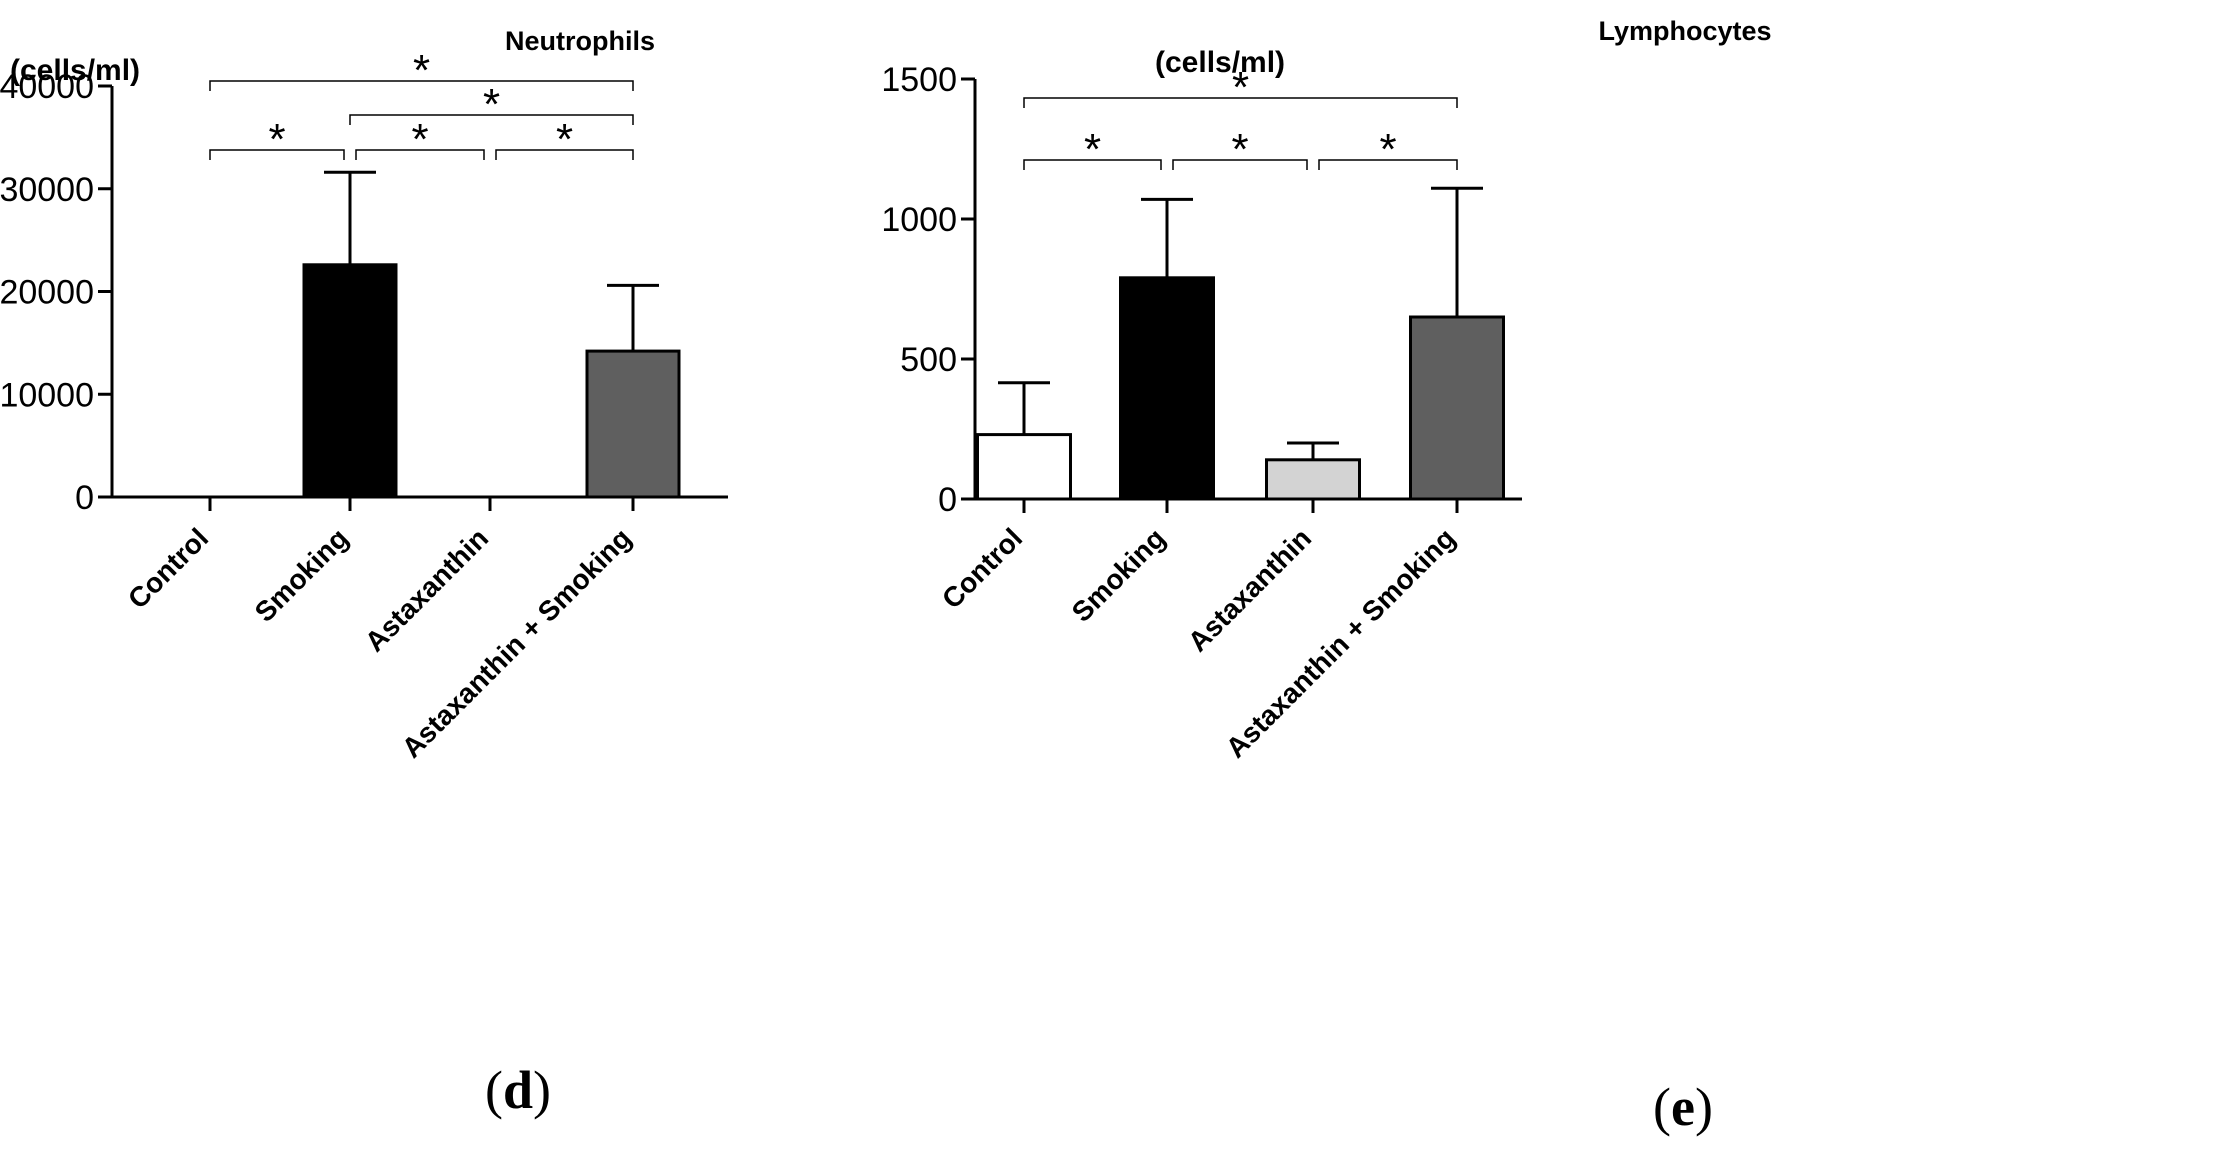 This screenshot has width=2219, height=1149. What do you see at coordinates (919, 80) in the screenshot?
I see `y-tick-label: 1500` at bounding box center [919, 80].